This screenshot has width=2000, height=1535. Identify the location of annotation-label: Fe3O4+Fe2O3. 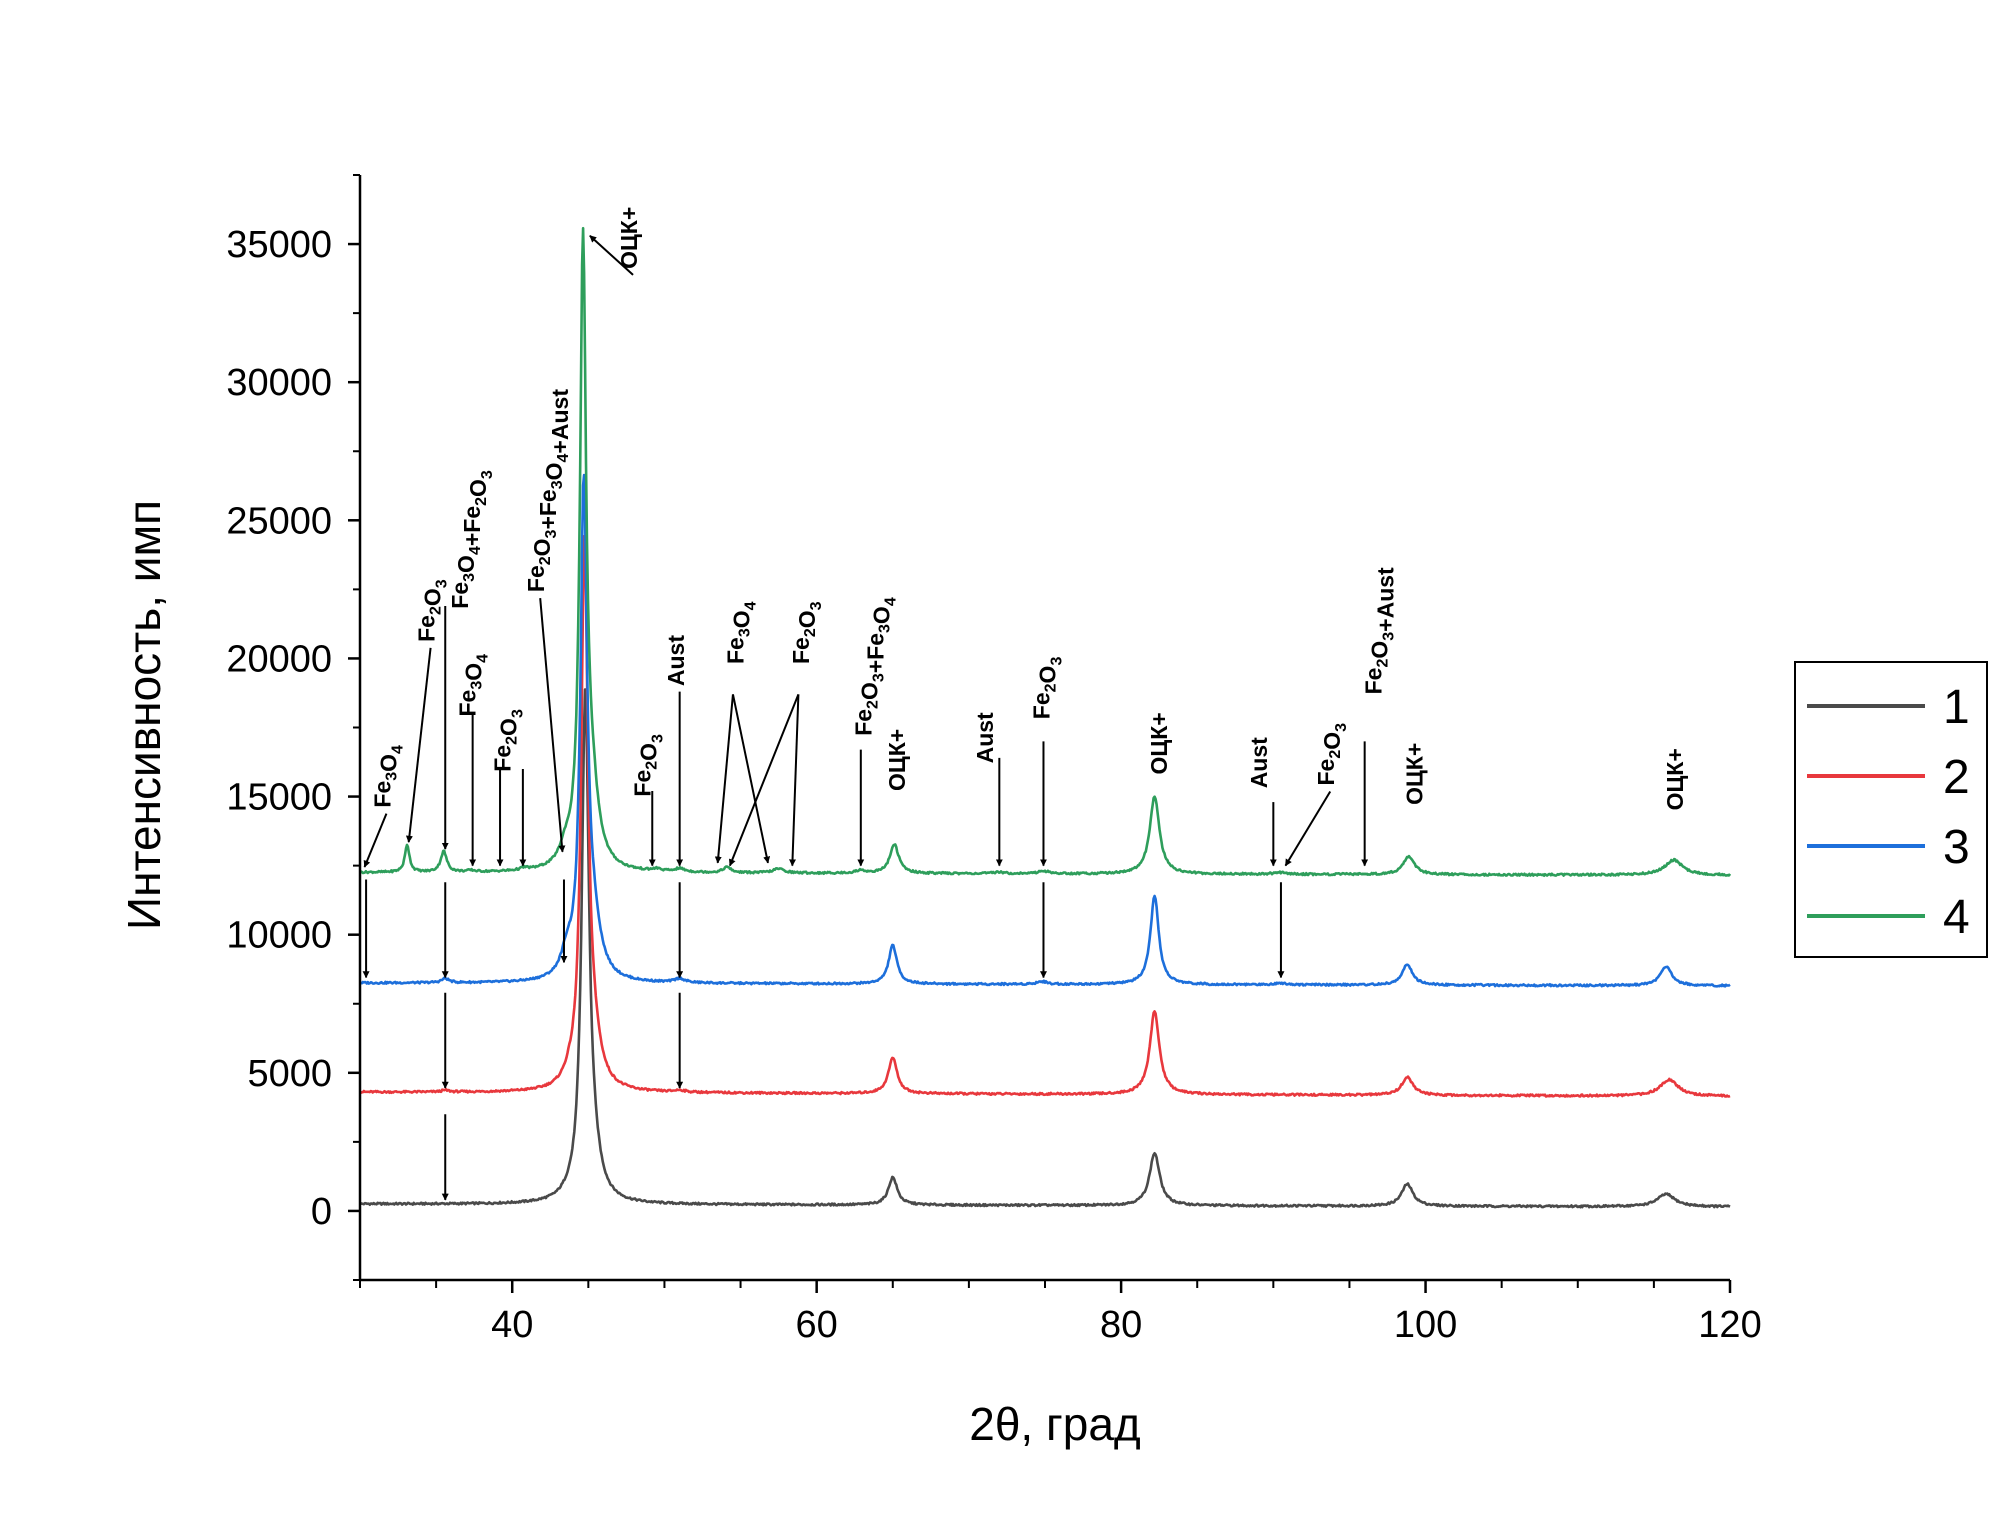
(471, 539).